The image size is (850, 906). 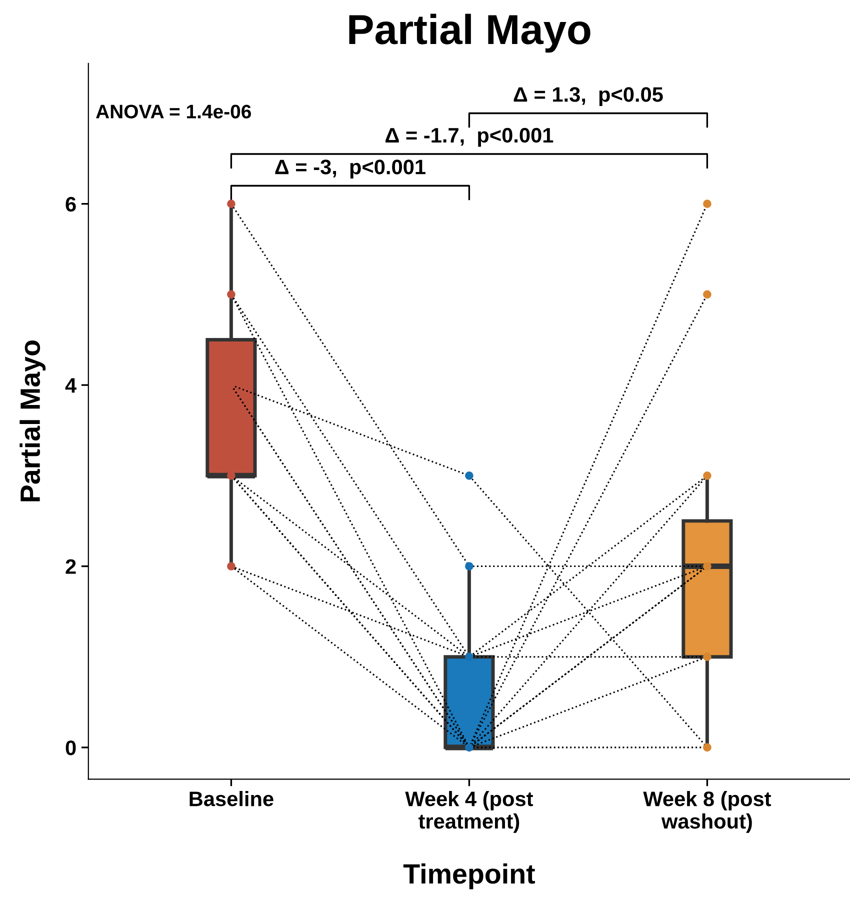 I want to click on y-axis-title: Partial Mayo, so click(x=33, y=421).